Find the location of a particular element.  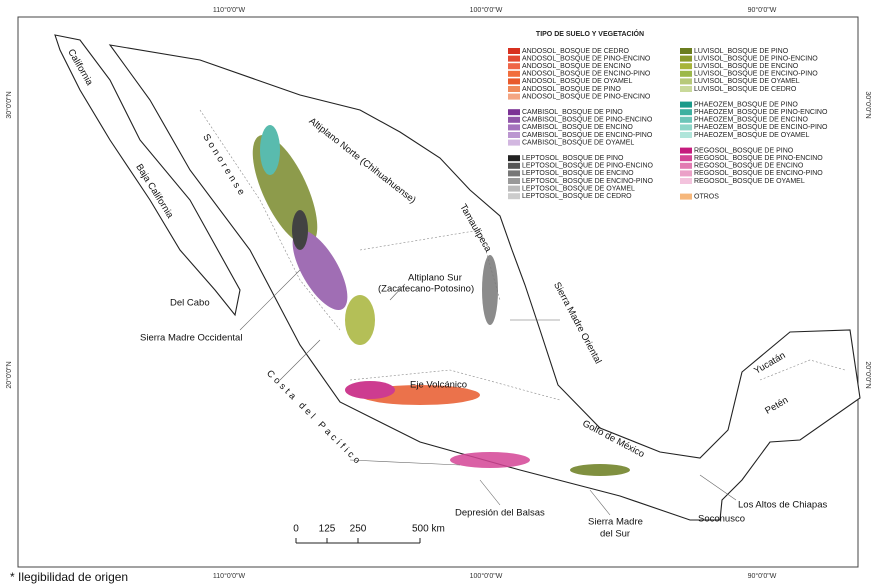

legend-label: REGOSOL_BOSQUE DE PINO is located at coordinates (744, 150).